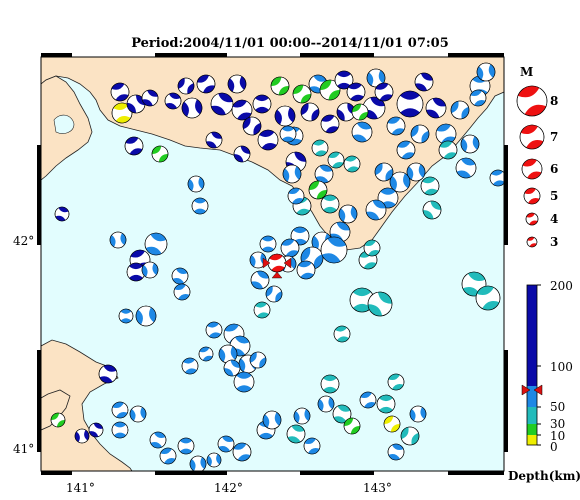 The height and width of the screenshot is (500, 580). Describe the element at coordinates (554, 219) in the screenshot. I see `mag-label-4: 4` at that location.